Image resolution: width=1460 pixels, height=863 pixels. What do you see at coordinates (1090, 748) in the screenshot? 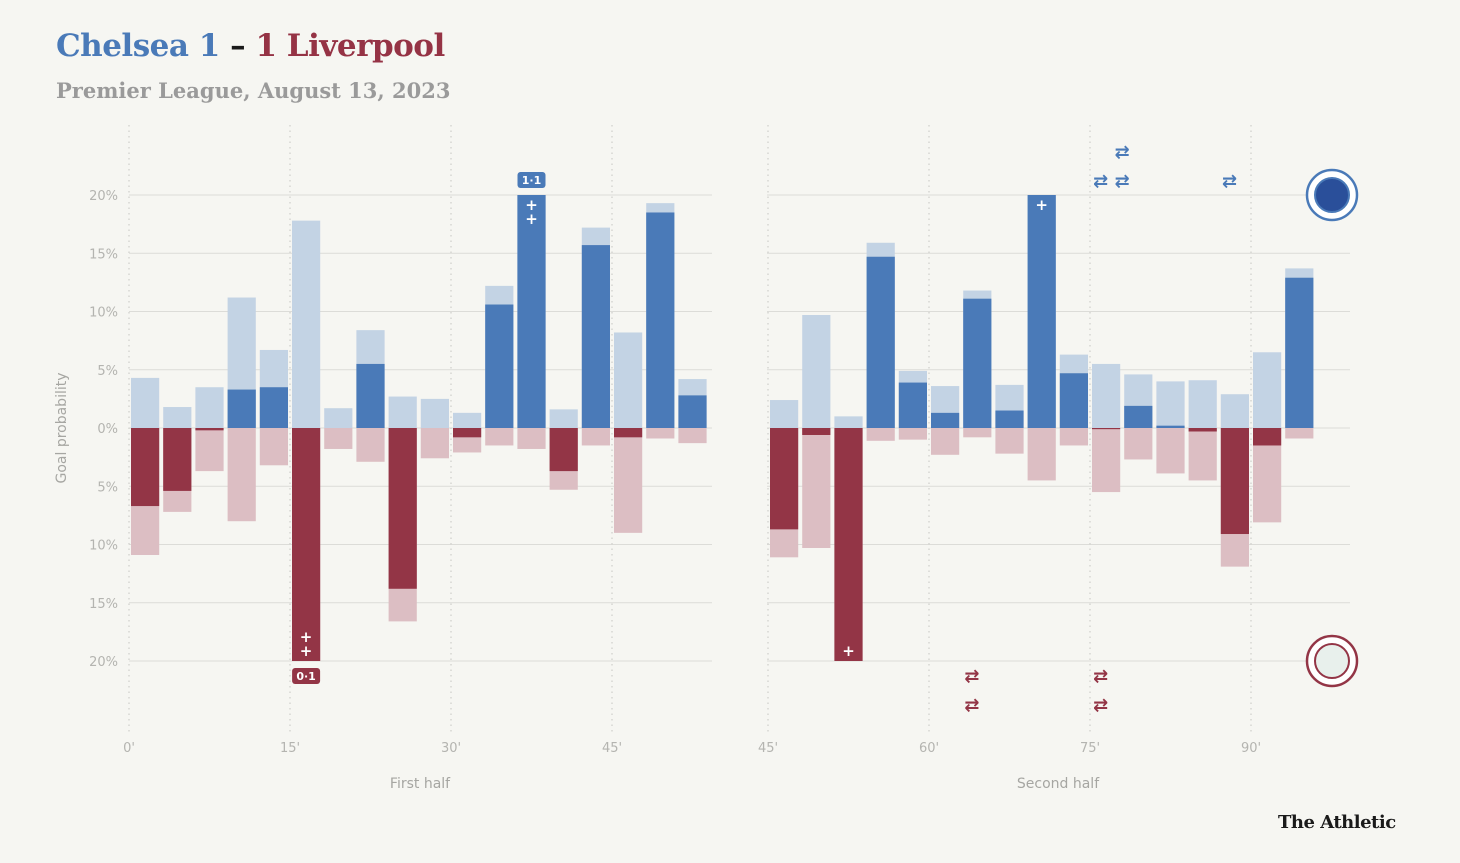
I see `x-tick-label: 75'` at bounding box center [1090, 748].